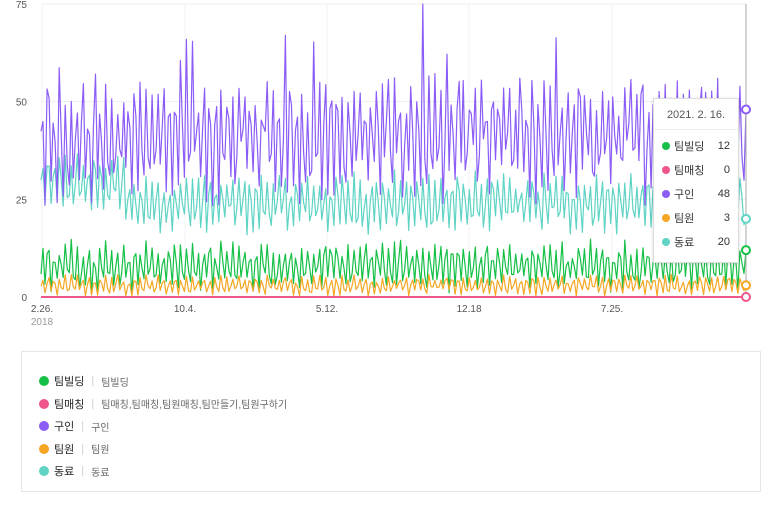 Image resolution: width=773 pixels, height=505 pixels. I want to click on legend-series-name: 구인, so click(64, 427).